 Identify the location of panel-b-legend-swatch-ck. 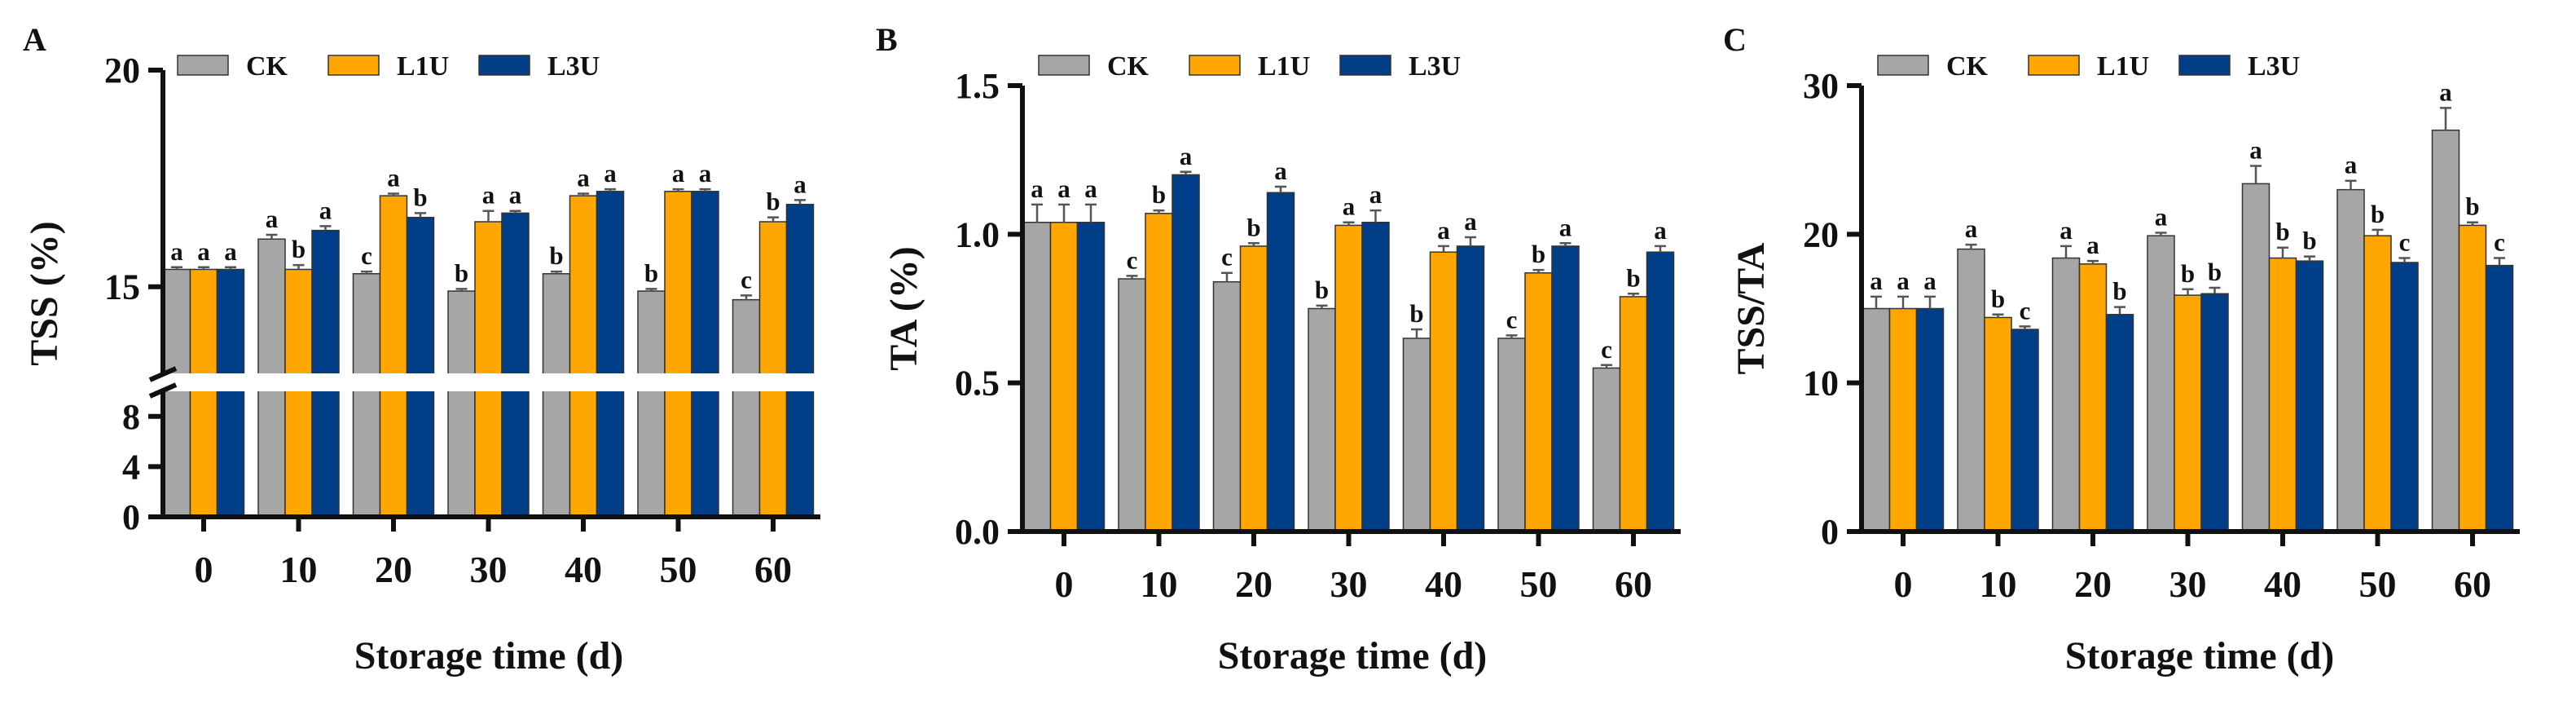
(1064, 66).